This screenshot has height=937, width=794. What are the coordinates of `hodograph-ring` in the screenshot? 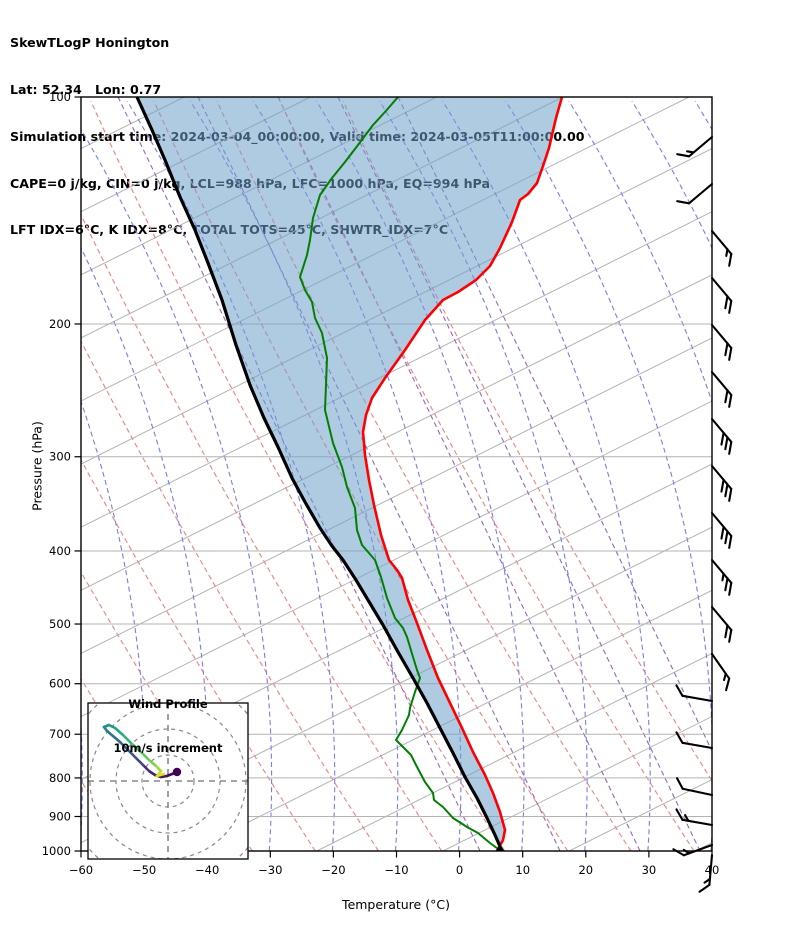 It's located at (168, 781).